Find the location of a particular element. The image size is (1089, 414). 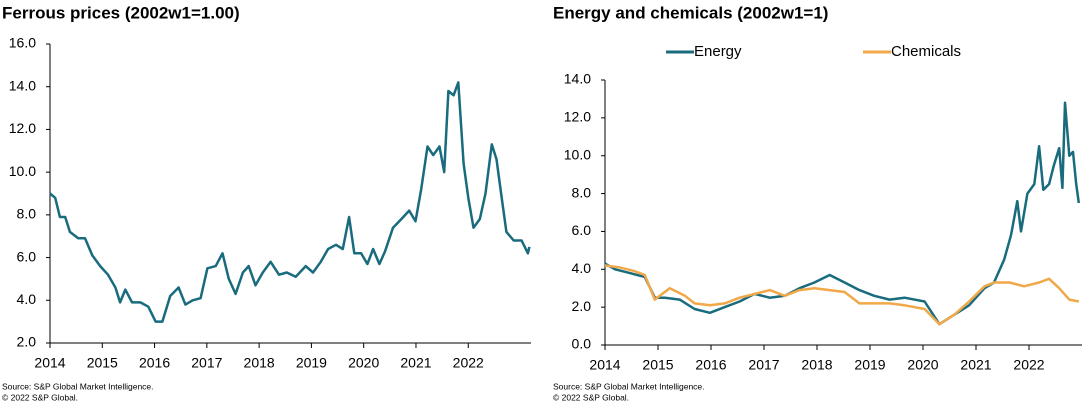

series-line is located at coordinates (842, 295).